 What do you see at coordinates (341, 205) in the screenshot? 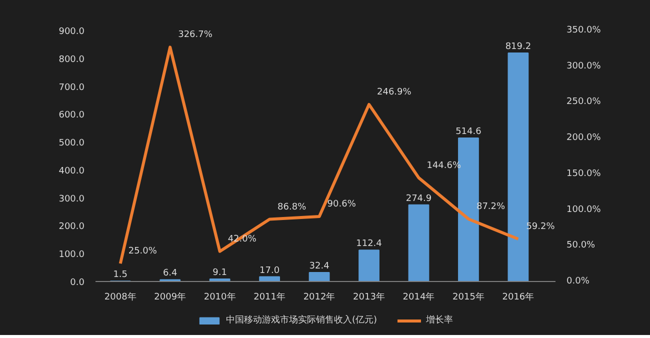
I see `data-label: 90.6%` at bounding box center [341, 205].